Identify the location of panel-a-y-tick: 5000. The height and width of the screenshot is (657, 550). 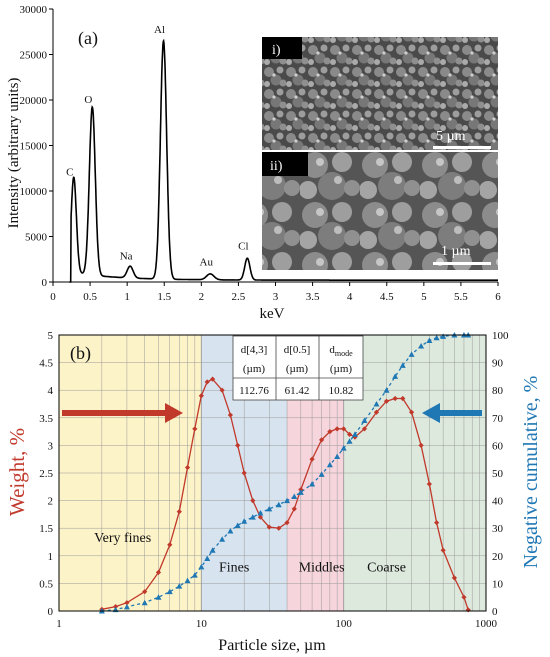
(36, 238).